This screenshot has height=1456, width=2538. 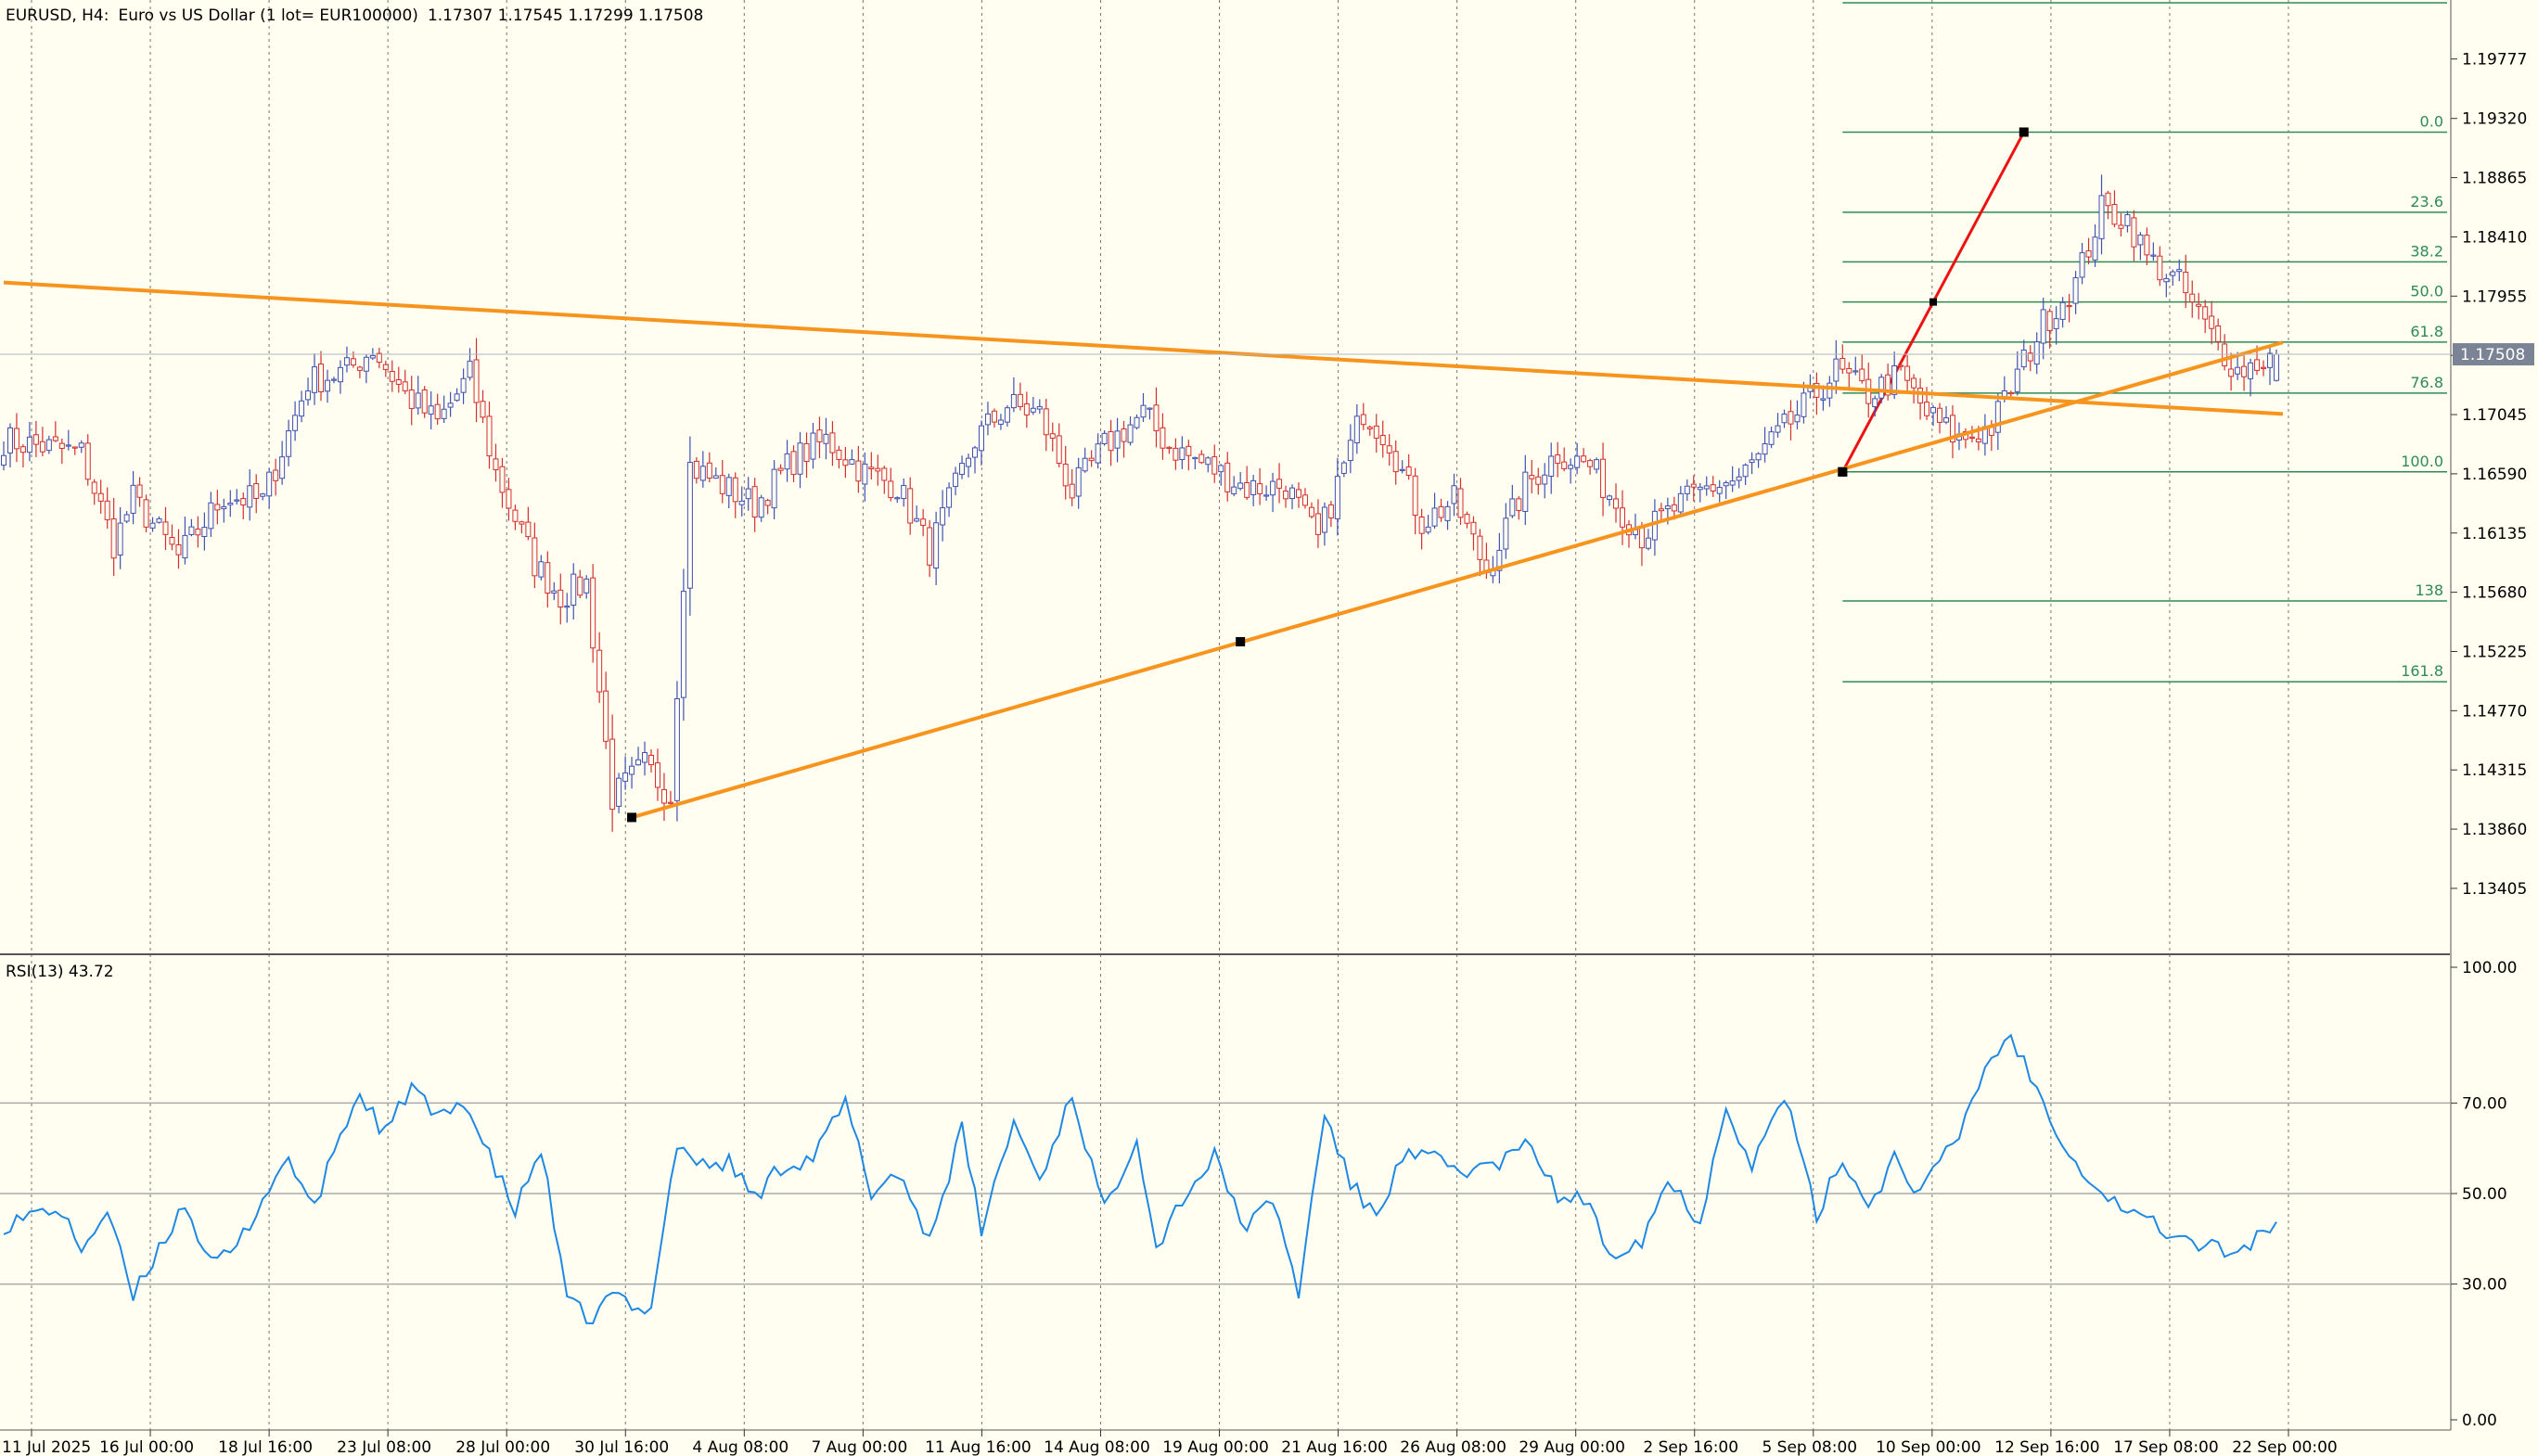 What do you see at coordinates (2495, 475) in the screenshot?
I see `price-tick-label: 1.16590` at bounding box center [2495, 475].